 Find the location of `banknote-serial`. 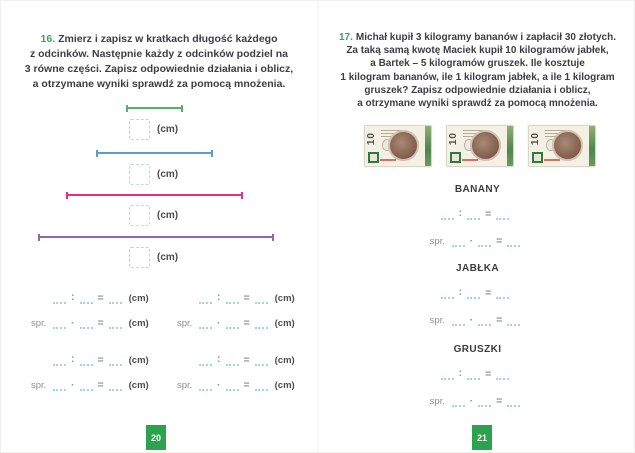

banknote-serial is located at coordinates (552, 160).